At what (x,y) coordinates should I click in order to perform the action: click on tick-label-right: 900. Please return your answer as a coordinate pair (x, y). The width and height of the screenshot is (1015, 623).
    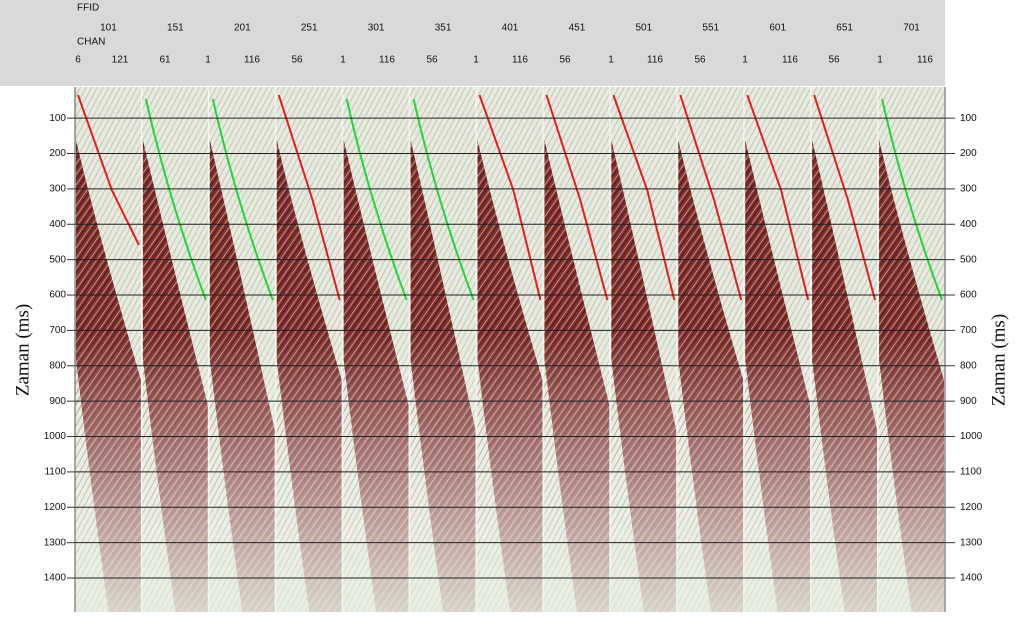
    Looking at the image, I should click on (968, 401).